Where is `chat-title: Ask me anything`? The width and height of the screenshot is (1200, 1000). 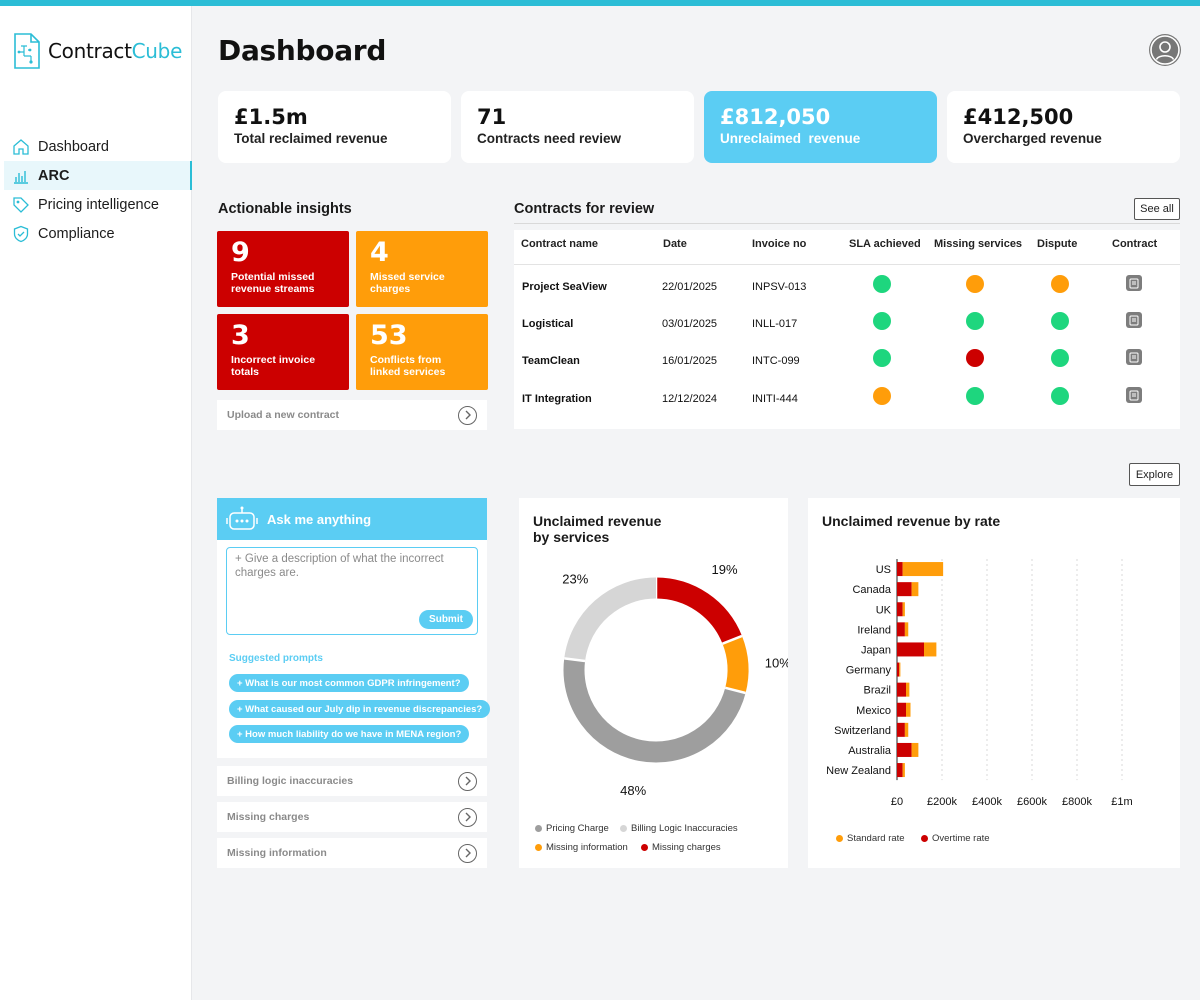 chat-title: Ask me anything is located at coordinates (319, 519).